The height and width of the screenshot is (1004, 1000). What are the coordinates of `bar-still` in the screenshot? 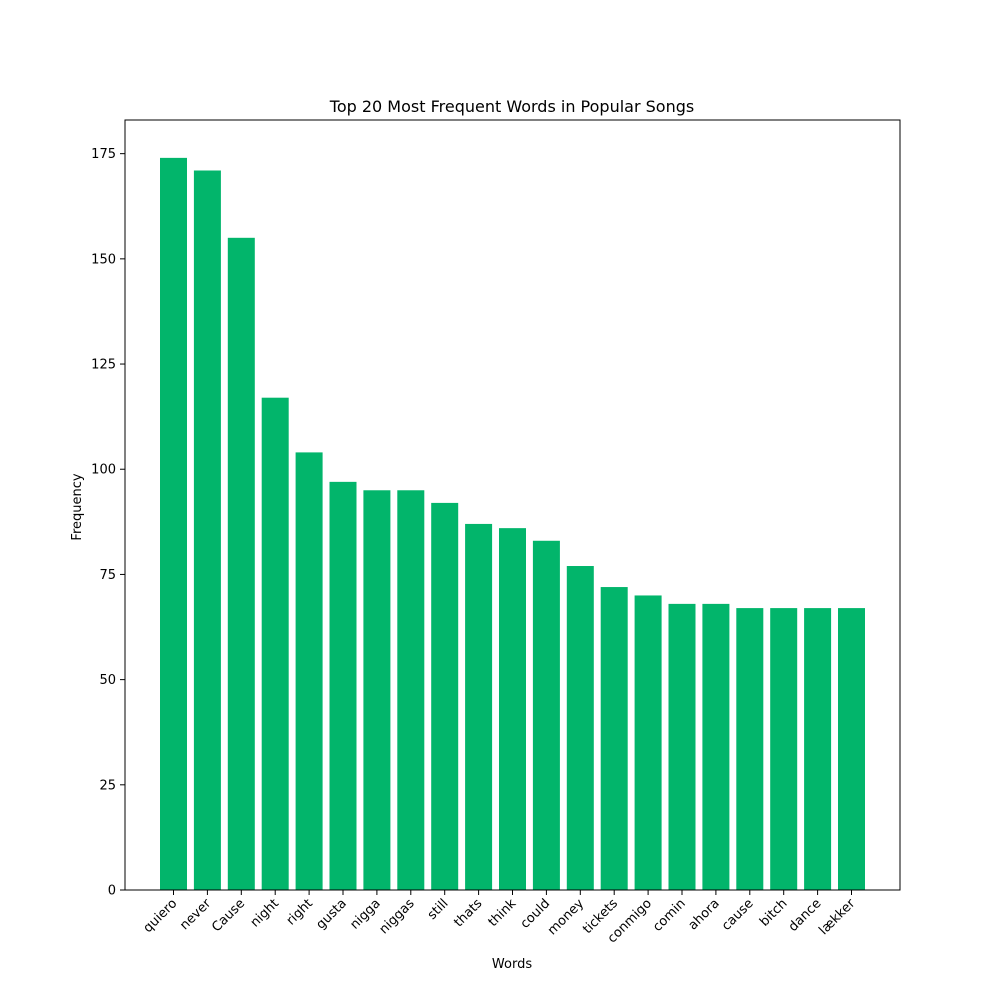 It's located at (445, 696).